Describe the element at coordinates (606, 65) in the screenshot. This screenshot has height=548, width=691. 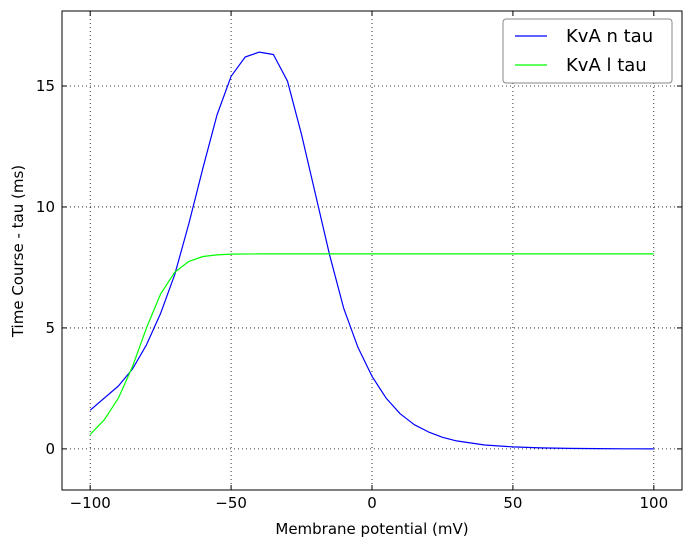
I see `legend-label-2: KvA l tau` at that location.